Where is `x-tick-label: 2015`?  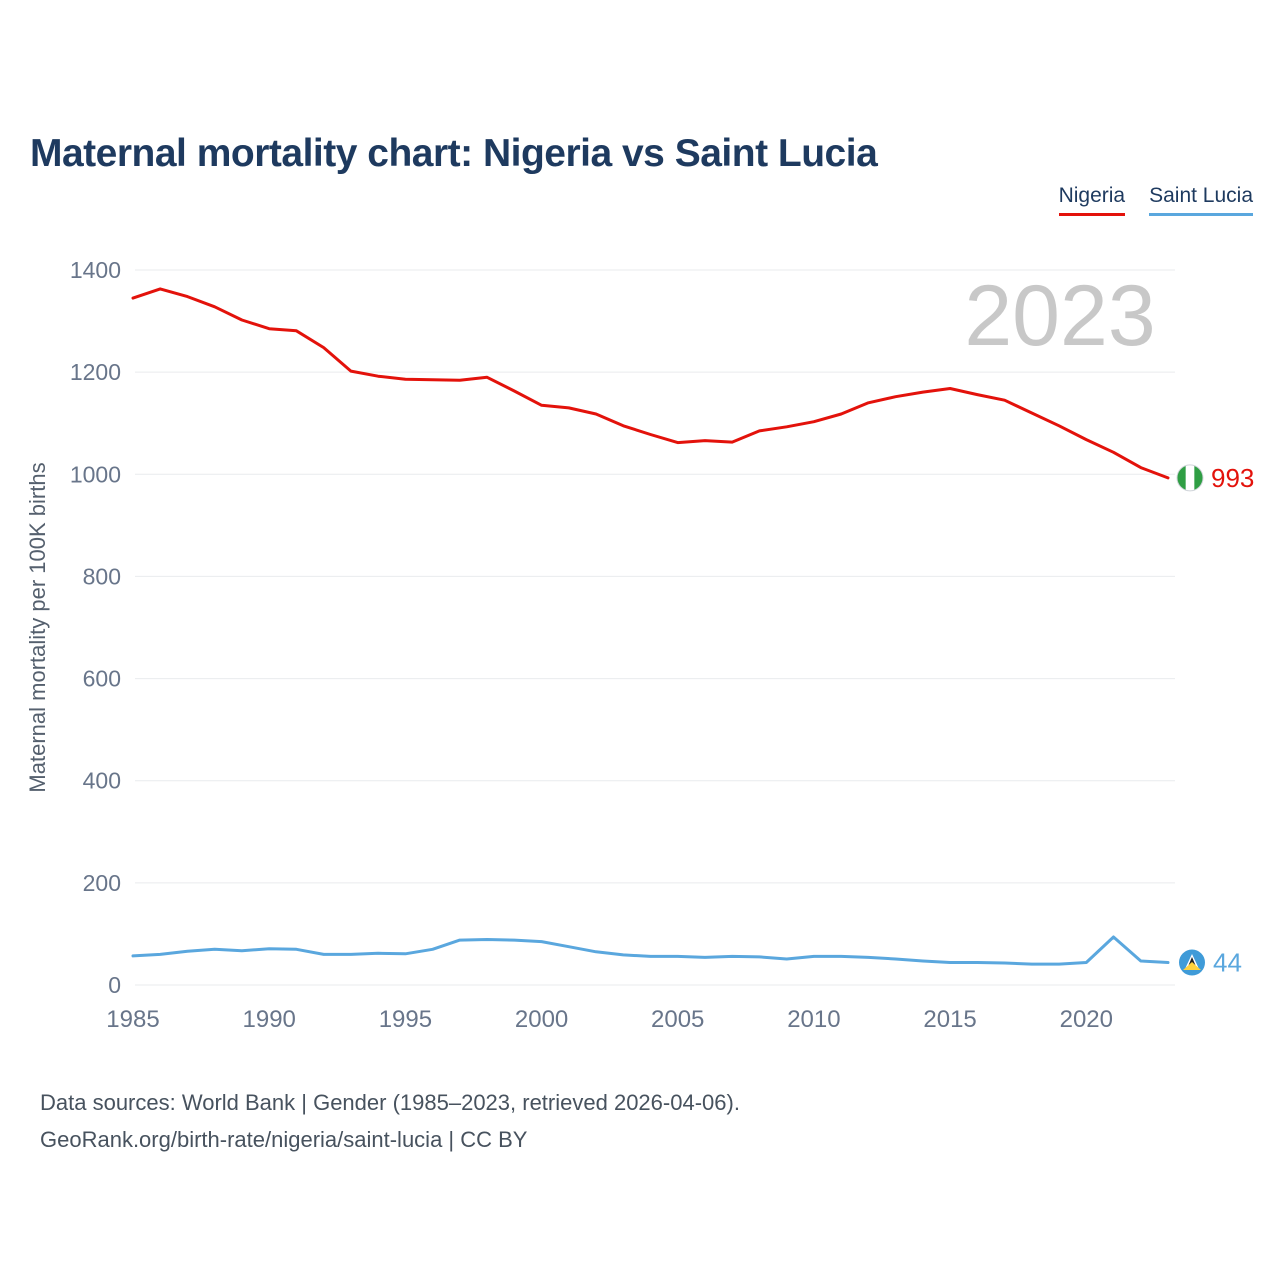
x-tick-label: 2015 is located at coordinates (949, 1019).